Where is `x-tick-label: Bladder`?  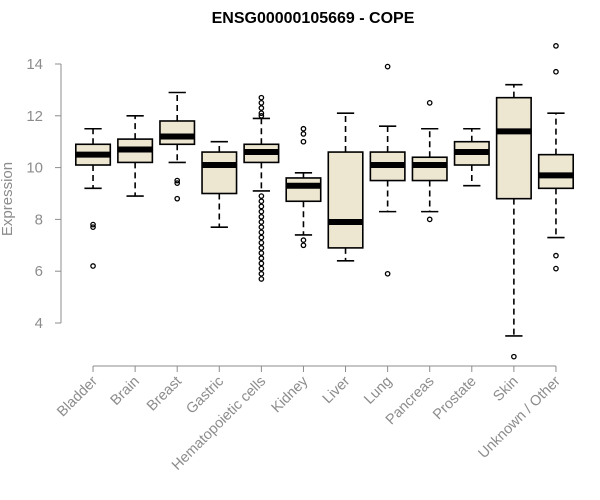 x-tick-label: Bladder is located at coordinates (77, 396).